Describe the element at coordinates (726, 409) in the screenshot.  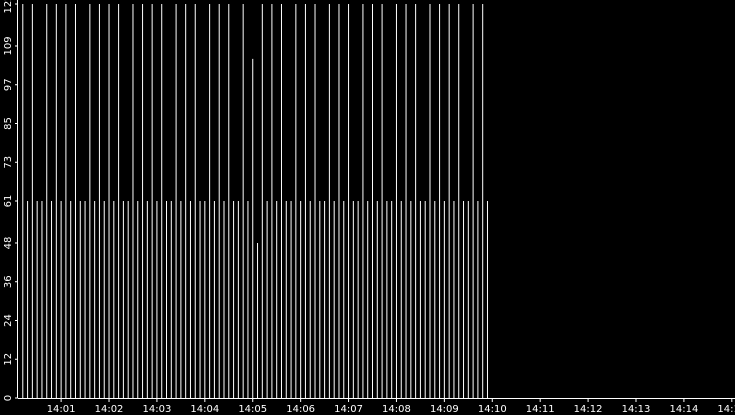
I see `x-tick-label: 14:15` at that location.